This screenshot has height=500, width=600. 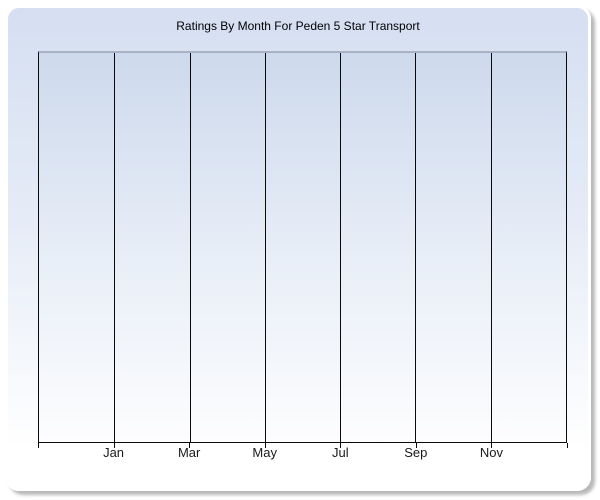 I want to click on x-axis-tick-label: Jul, so click(x=340, y=452).